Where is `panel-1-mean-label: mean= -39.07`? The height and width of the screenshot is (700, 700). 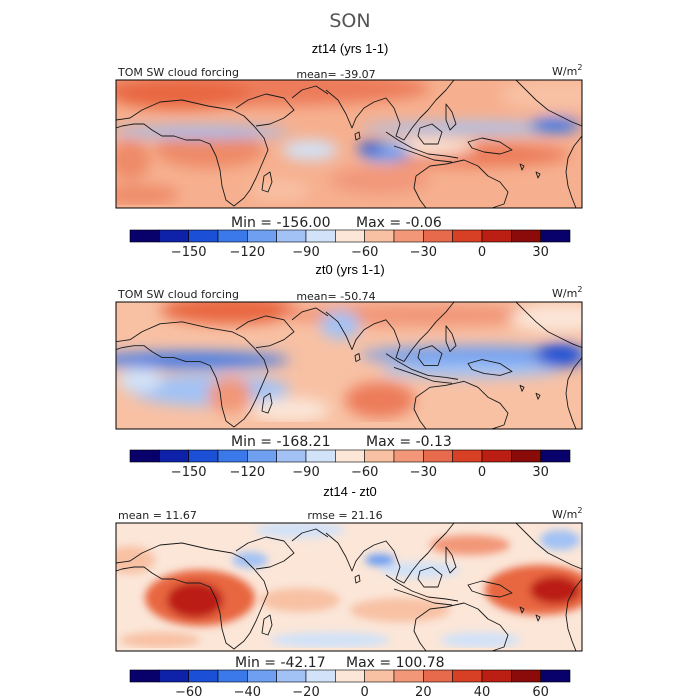
panel-1-mean-label: mean= -39.07 is located at coordinates (335, 74).